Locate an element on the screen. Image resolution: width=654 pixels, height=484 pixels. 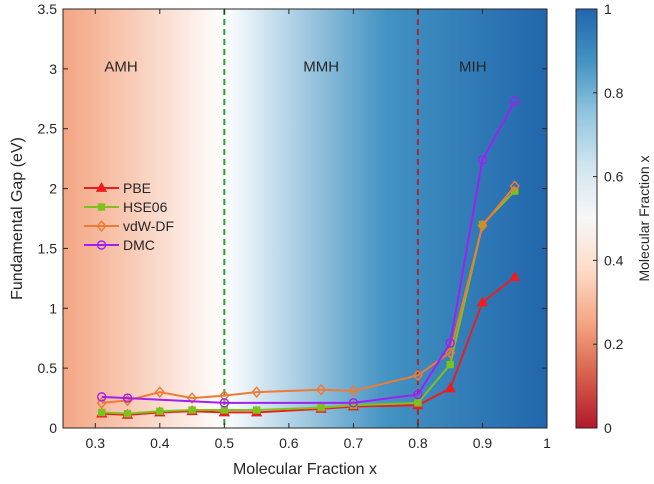
y-tick-label-1: 0.5 is located at coordinates (48, 368).